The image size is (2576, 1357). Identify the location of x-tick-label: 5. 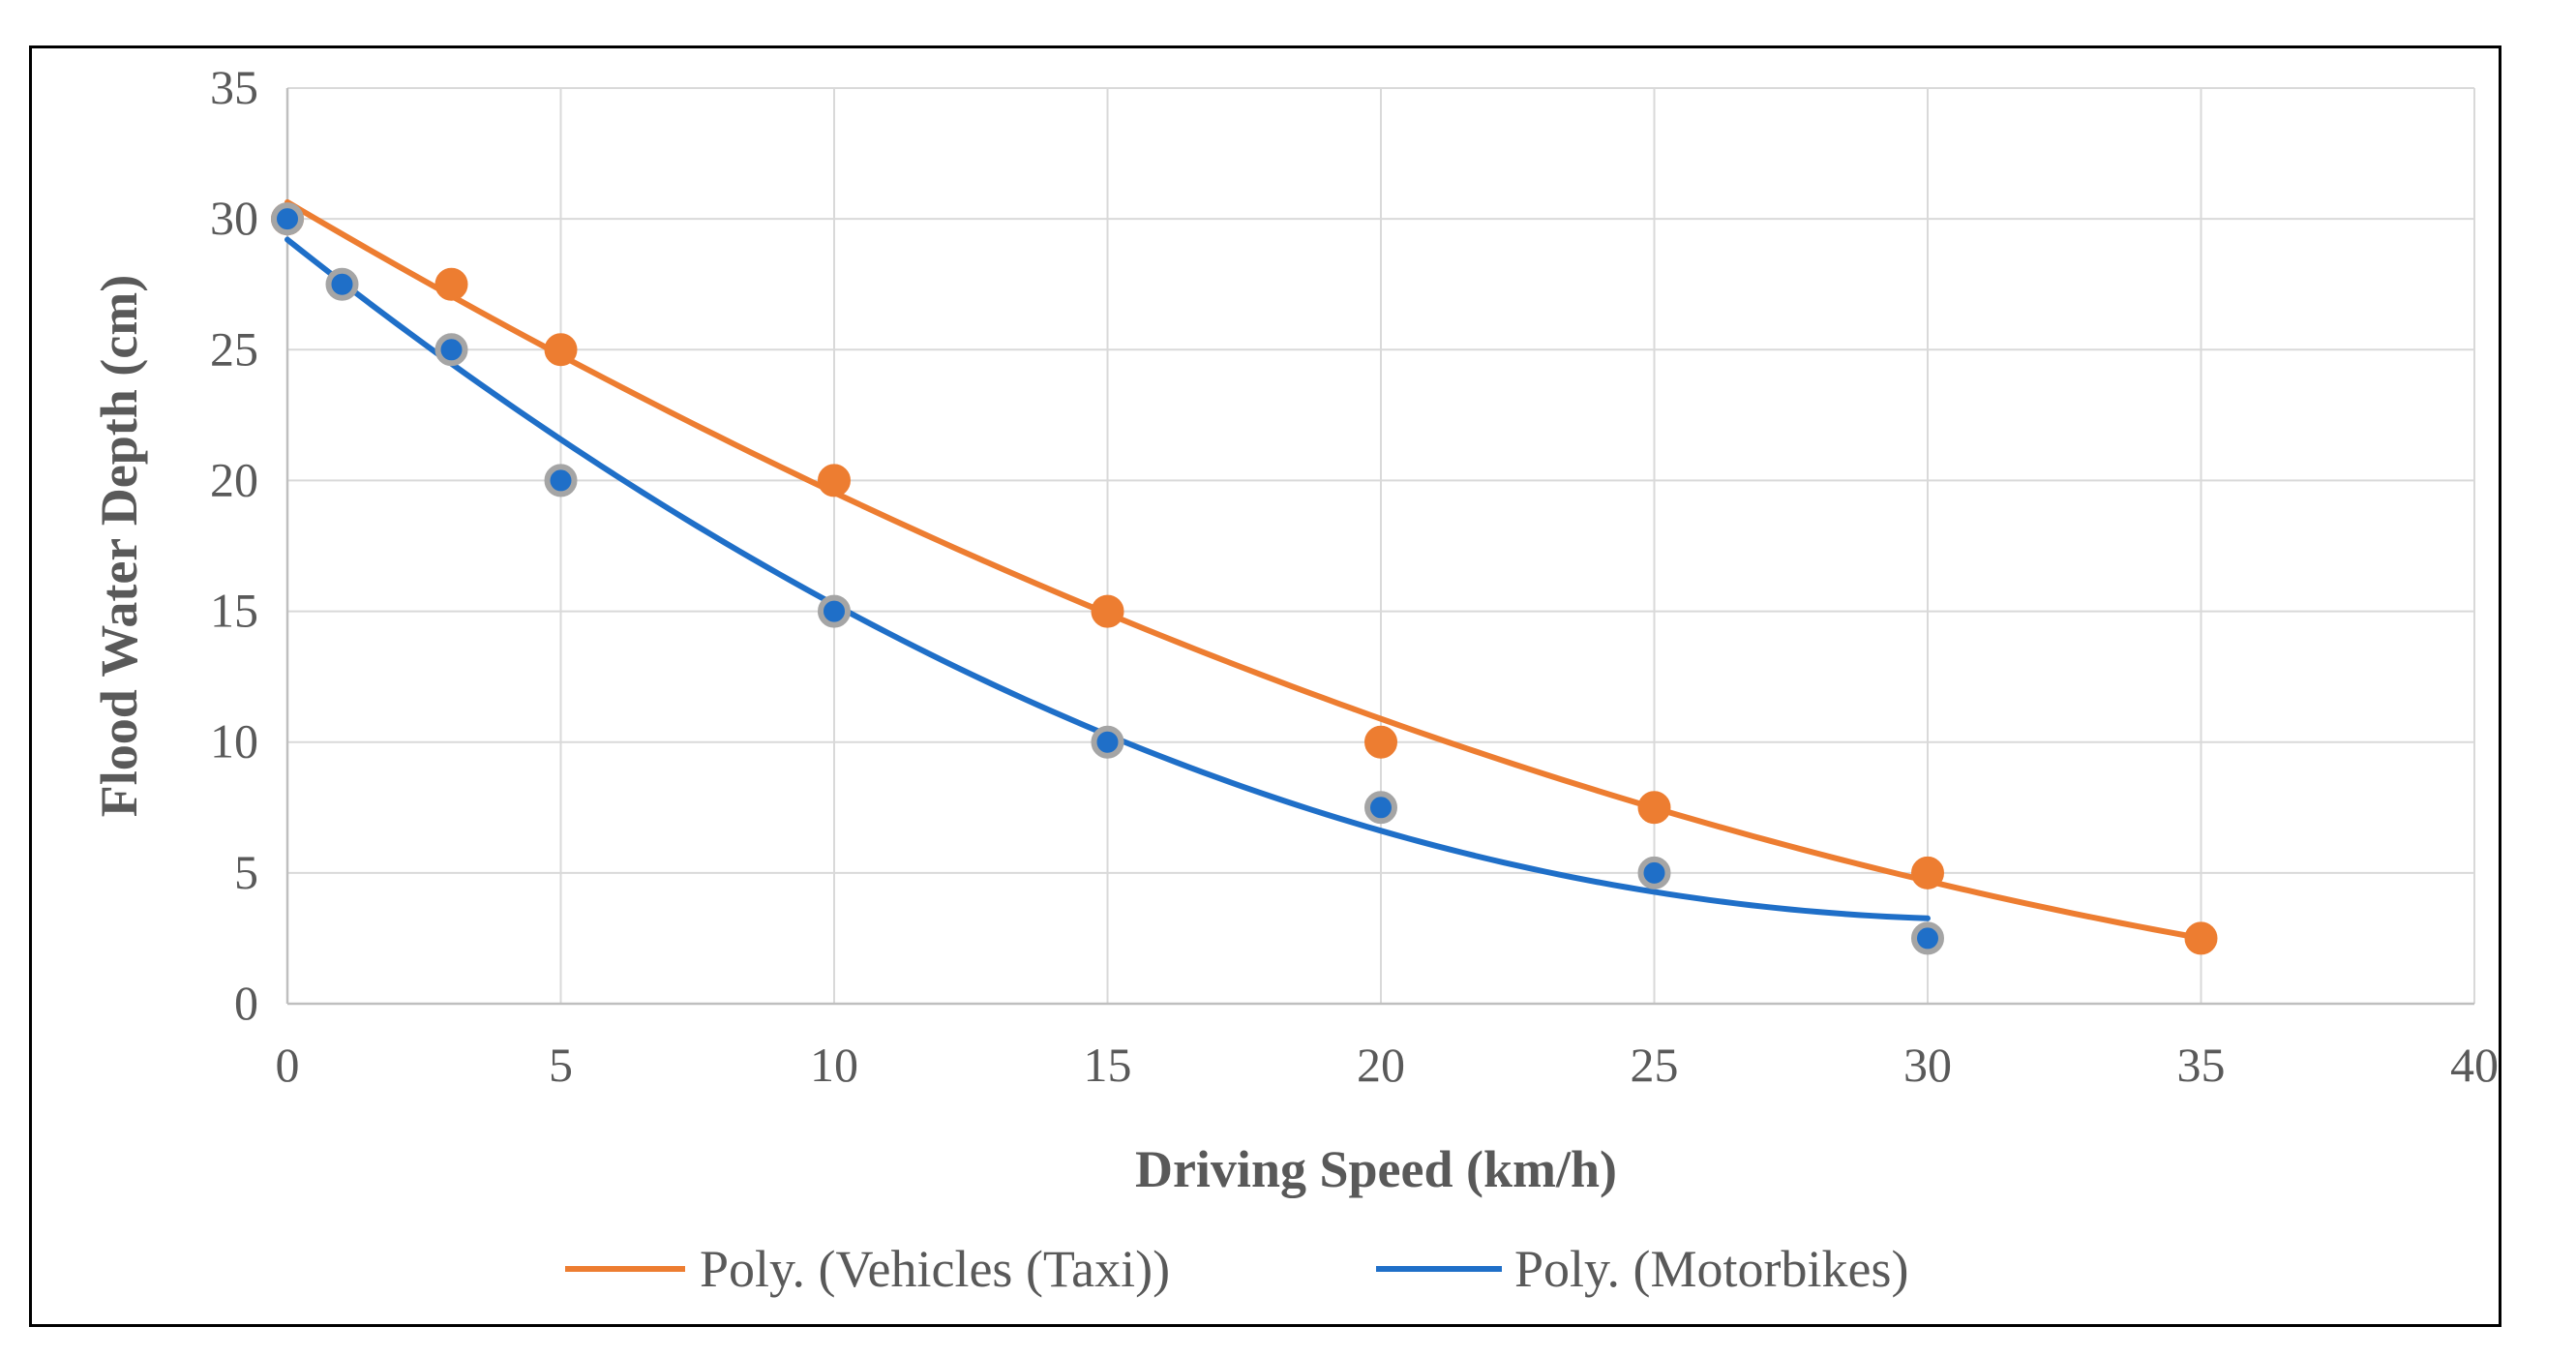
(561, 1065).